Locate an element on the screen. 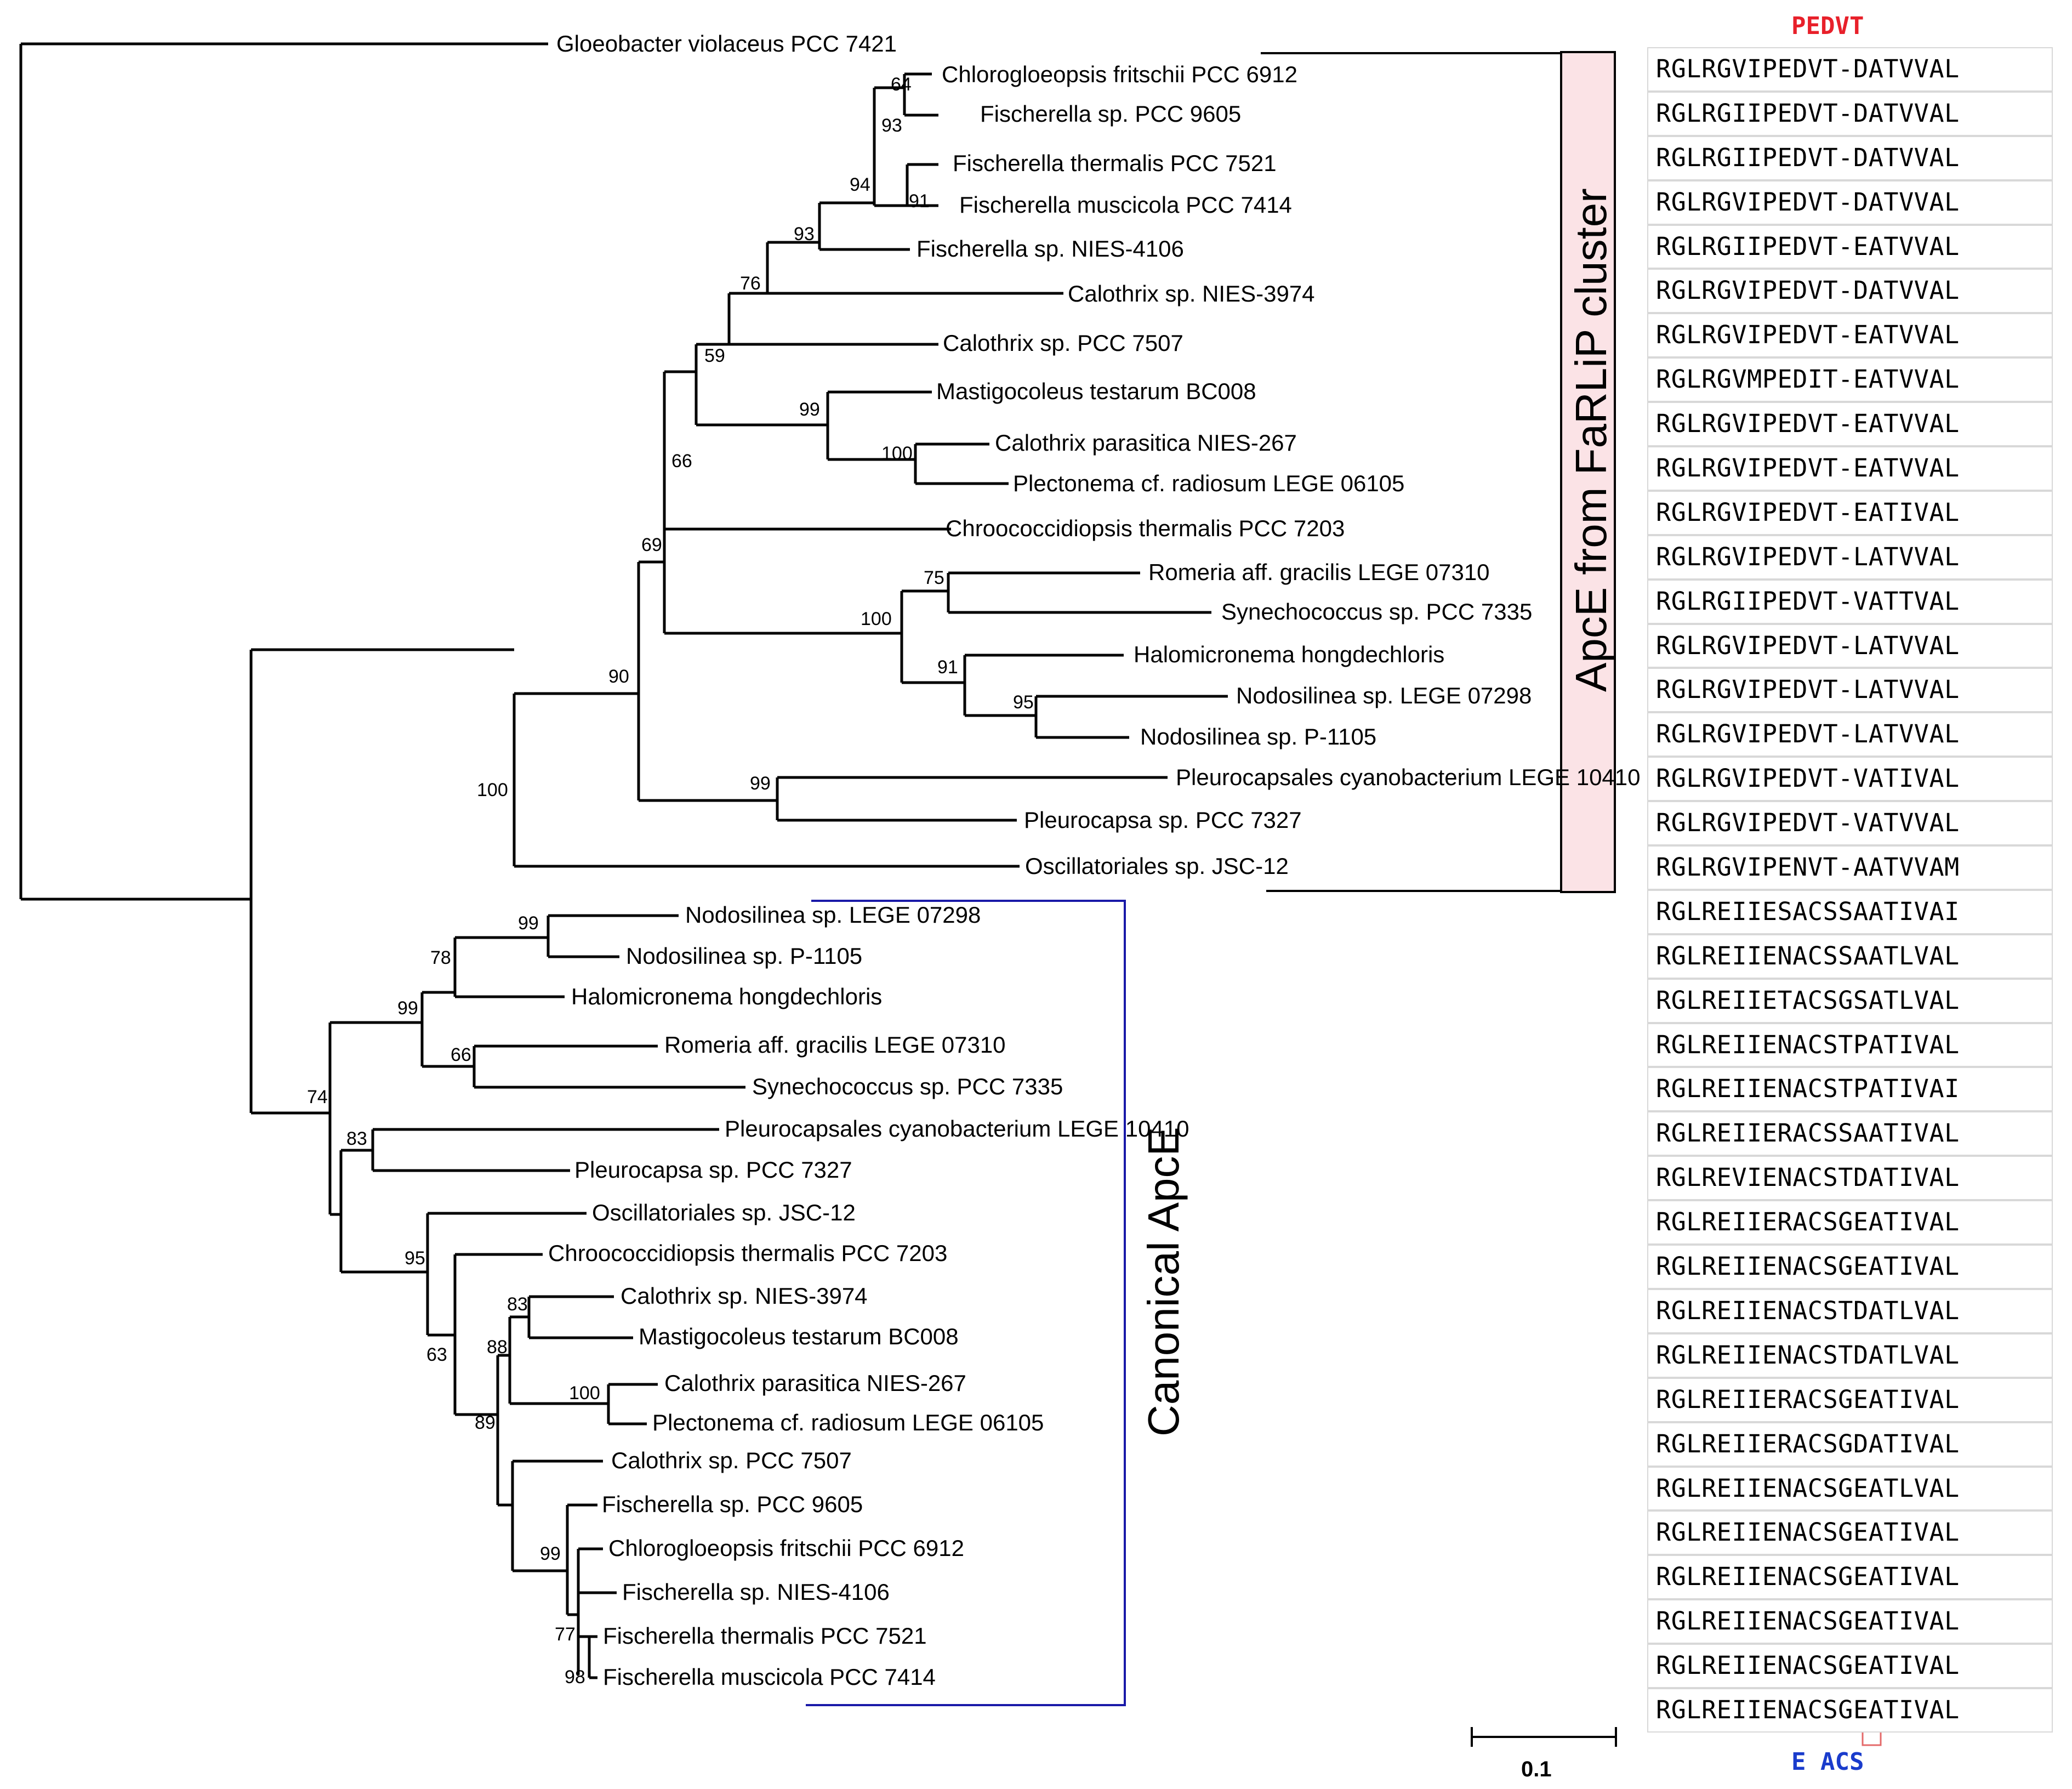 Image resolution: width=2072 pixels, height=1789 pixels. scale-bar-label: 0.1 is located at coordinates (1536, 1769).